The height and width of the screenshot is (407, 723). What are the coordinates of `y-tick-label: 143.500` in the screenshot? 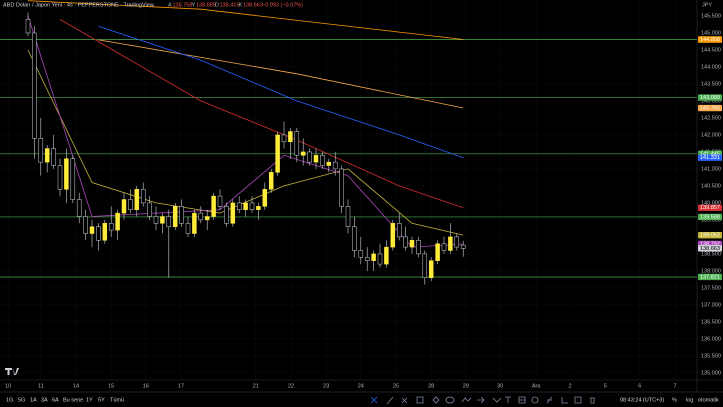 It's located at (711, 84).